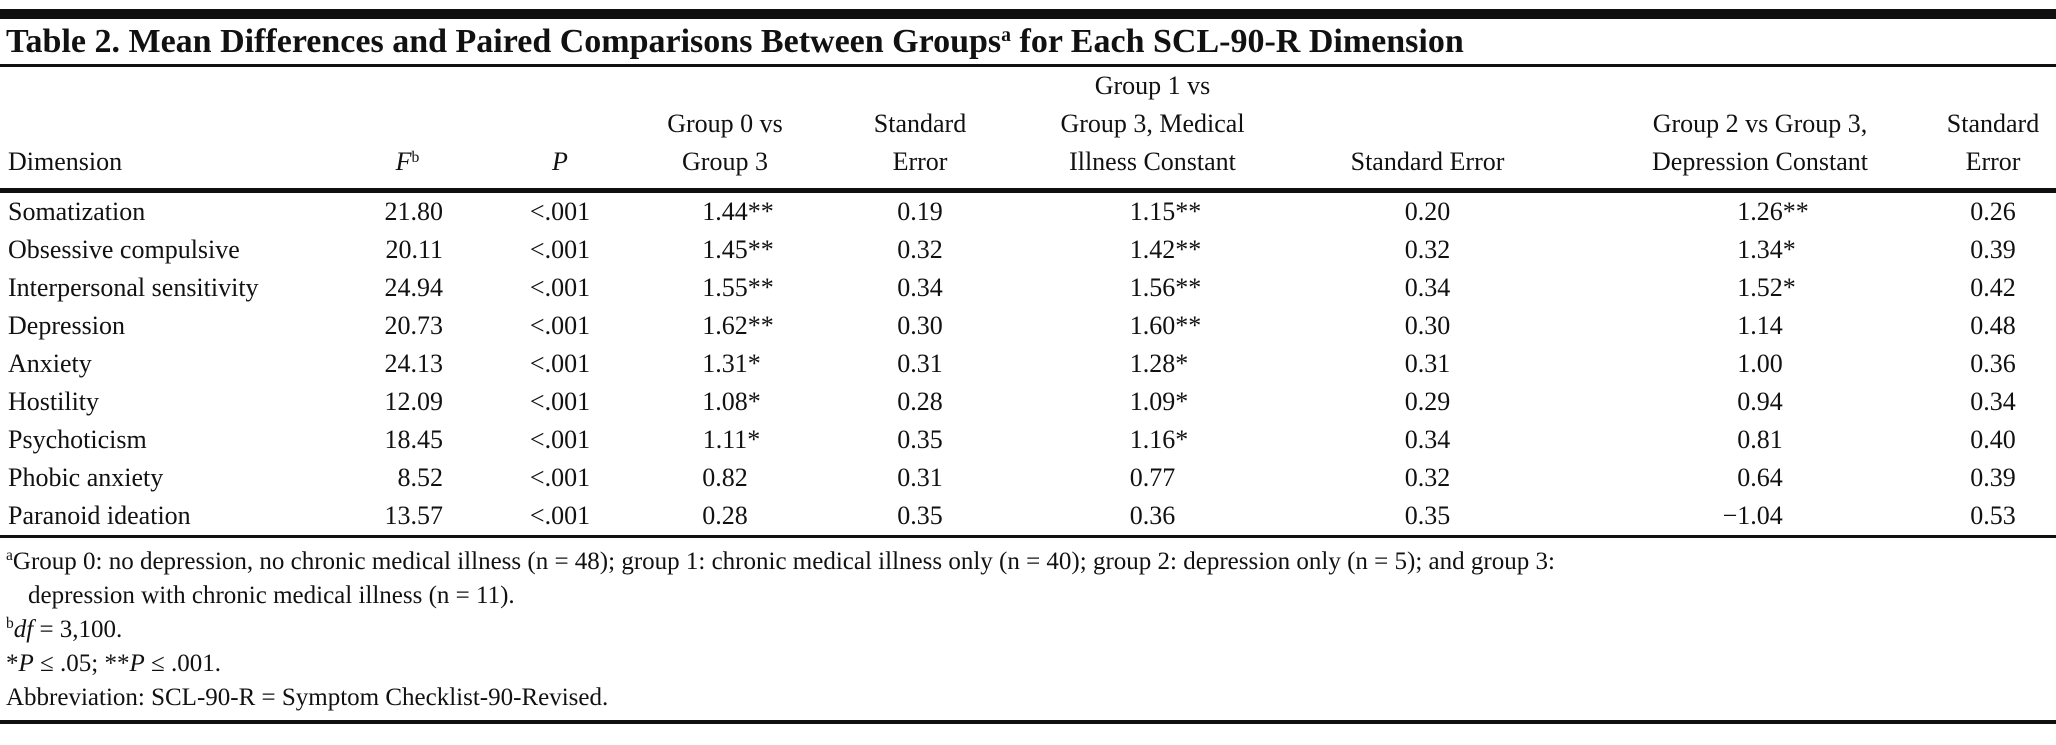 This screenshot has height=745, width=2056. I want to click on dimension-cell: Depression, so click(66, 325).